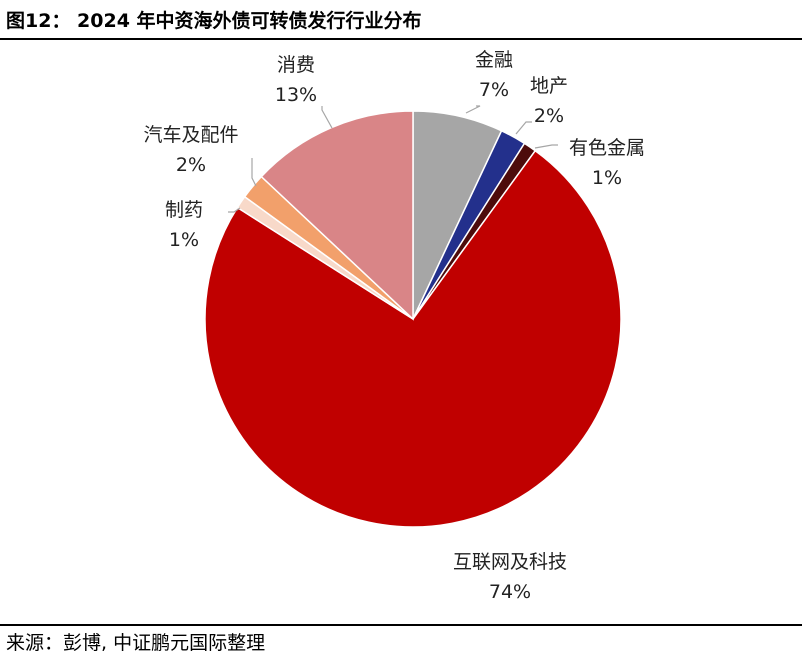  What do you see at coordinates (494, 90) in the screenshot?
I see `slice-percent-label: 7%` at bounding box center [494, 90].